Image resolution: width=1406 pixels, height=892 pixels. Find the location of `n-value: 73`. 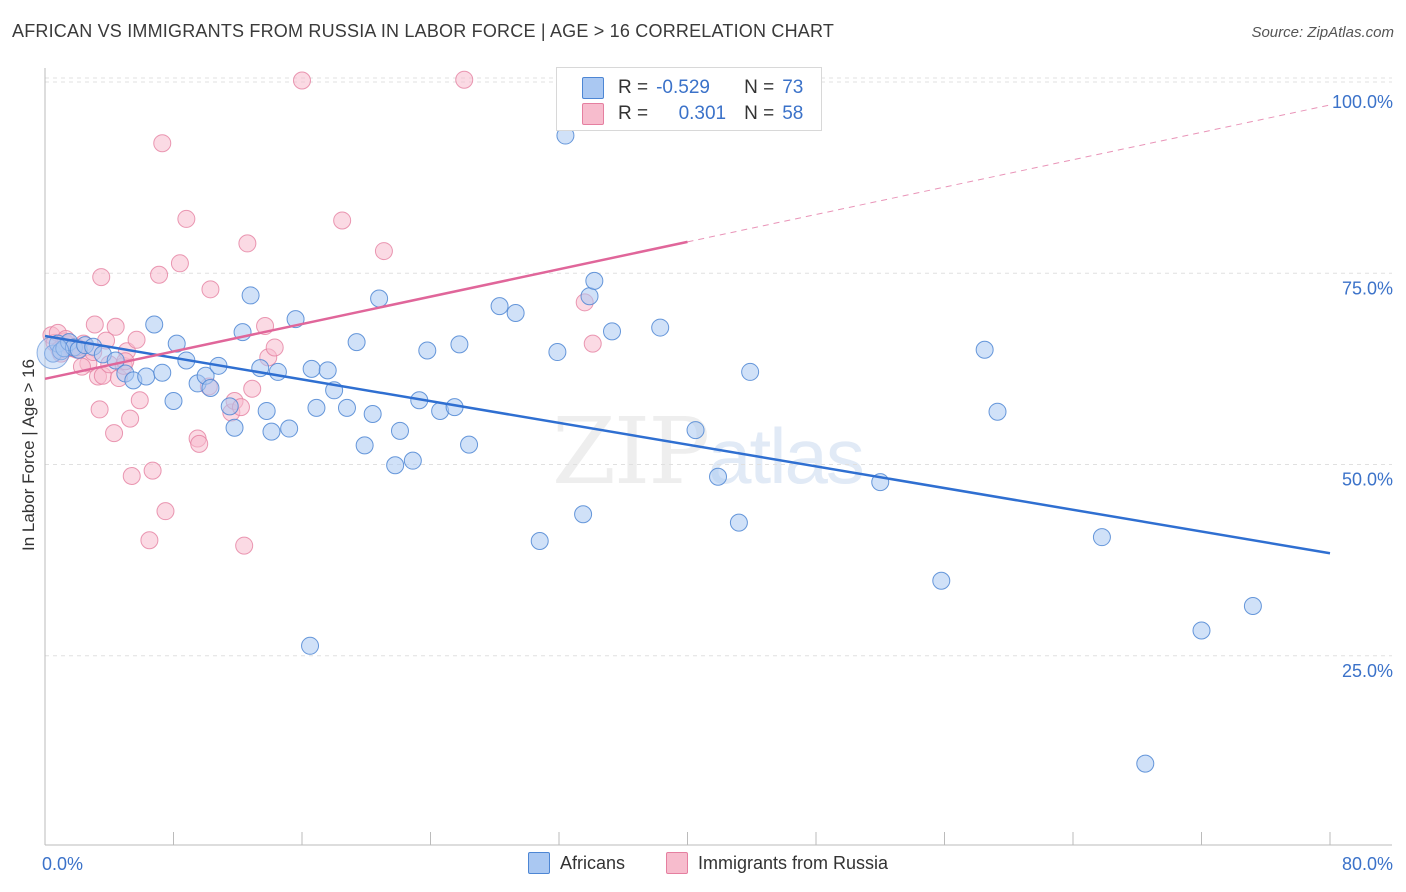

n-value: 73 is located at coordinates (793, 87).